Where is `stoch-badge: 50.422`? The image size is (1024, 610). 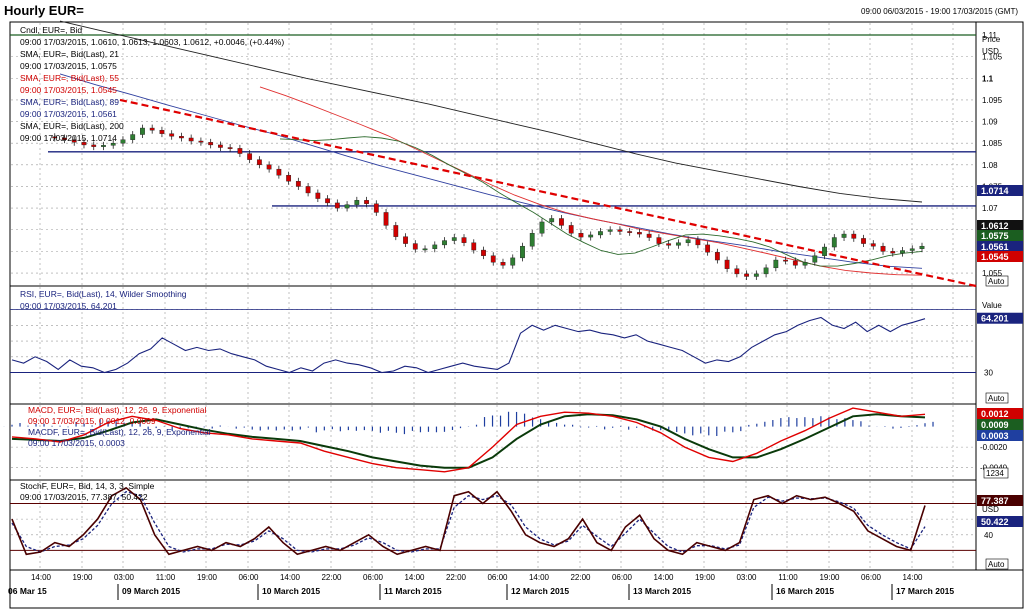
stoch-badge: 50.422 is located at coordinates (1000, 521).